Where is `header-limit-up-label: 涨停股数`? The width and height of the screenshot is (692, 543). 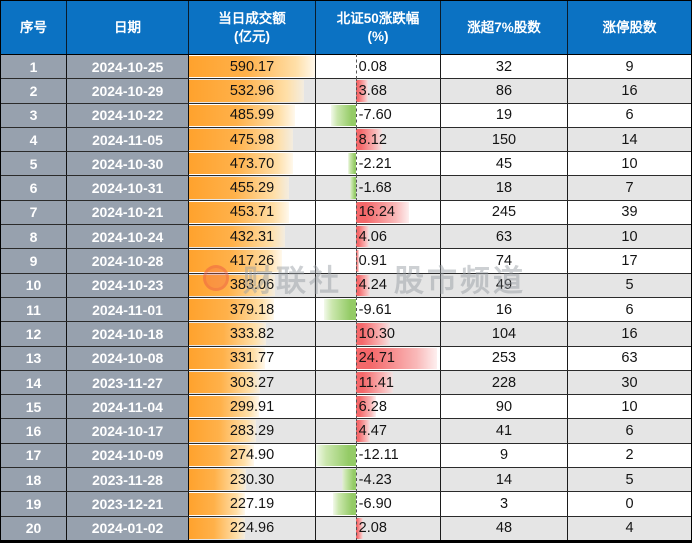 header-limit-up-label: 涨停股数 is located at coordinates (629, 27).